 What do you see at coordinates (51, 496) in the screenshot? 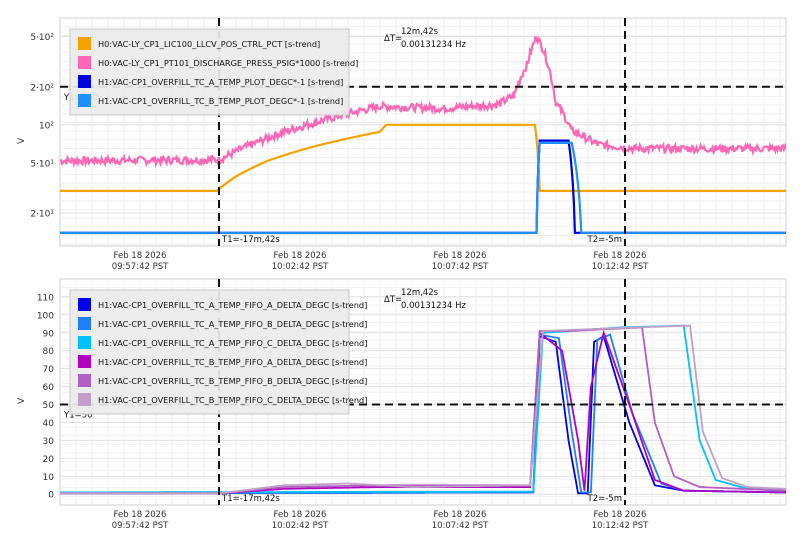
I see `y-tick-label: 0` at bounding box center [51, 496].